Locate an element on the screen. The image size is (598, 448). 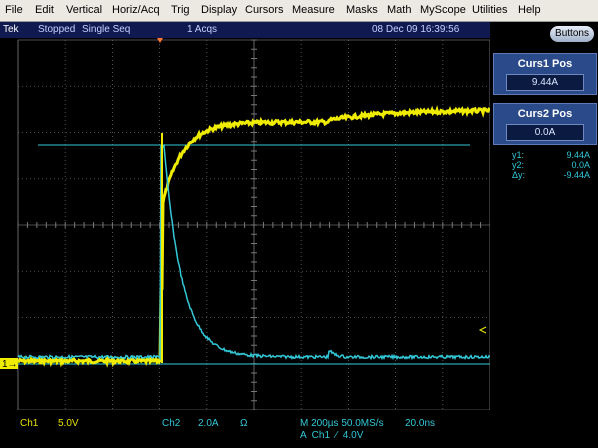
cursor1-value: 9.44A is located at coordinates (545, 82).